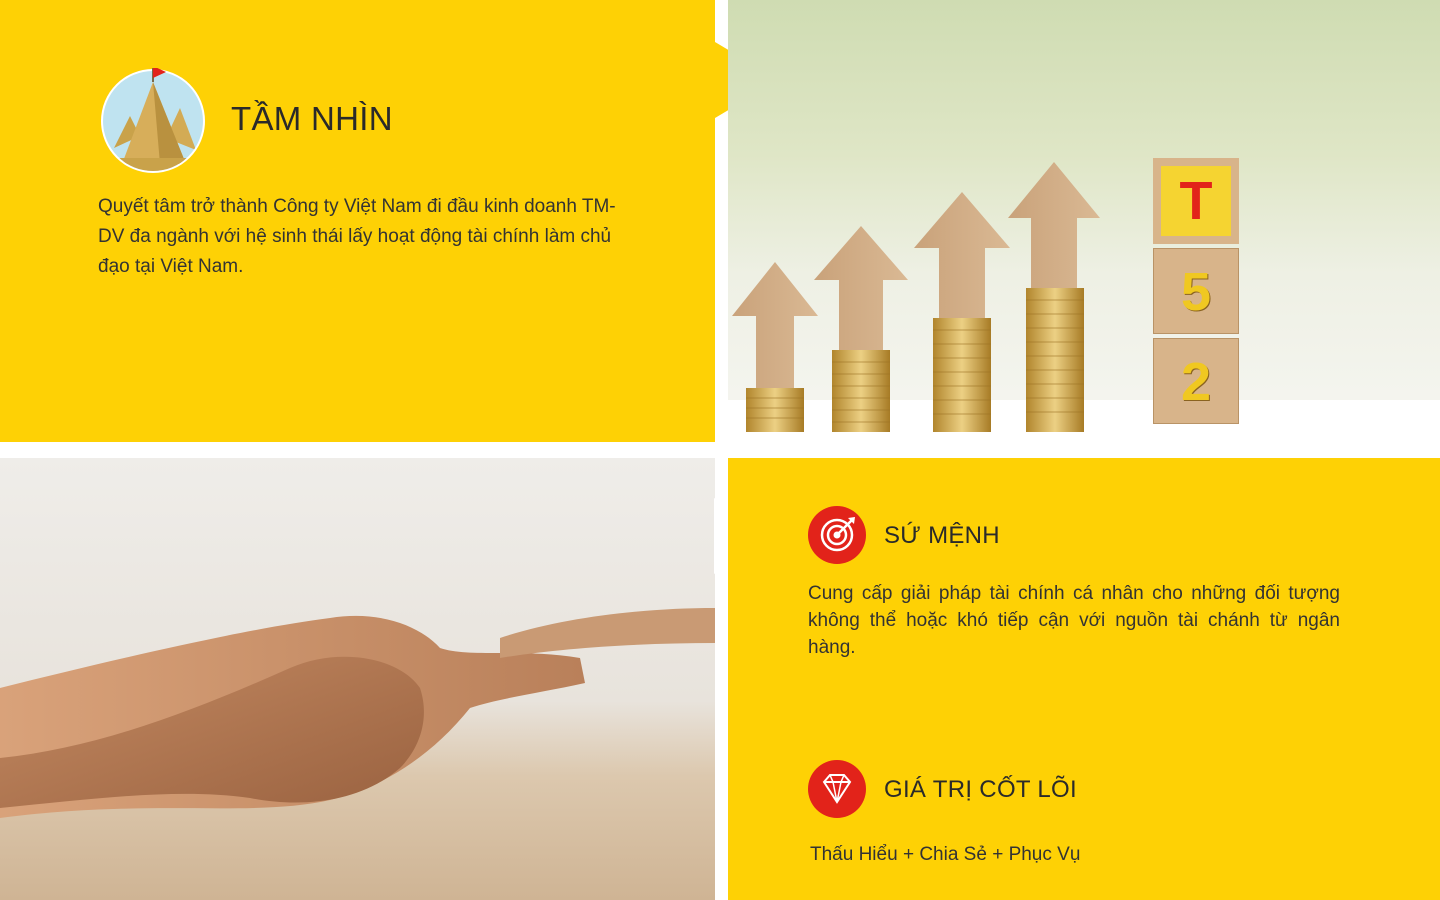 This screenshot has height=900, width=1440. Describe the element at coordinates (312, 118) in the screenshot. I see `vision-title: TẦM NHÌN` at that location.